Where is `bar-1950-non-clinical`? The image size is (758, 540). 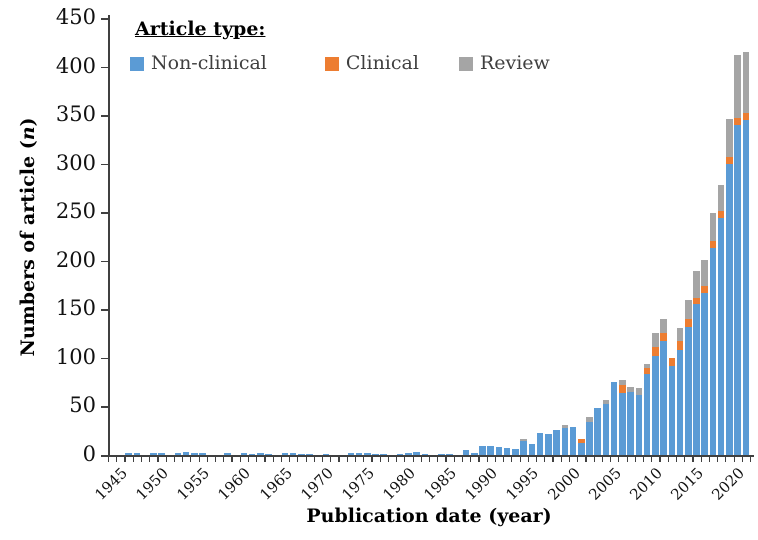
bar-1950-non-clinical is located at coordinates (153, 454).